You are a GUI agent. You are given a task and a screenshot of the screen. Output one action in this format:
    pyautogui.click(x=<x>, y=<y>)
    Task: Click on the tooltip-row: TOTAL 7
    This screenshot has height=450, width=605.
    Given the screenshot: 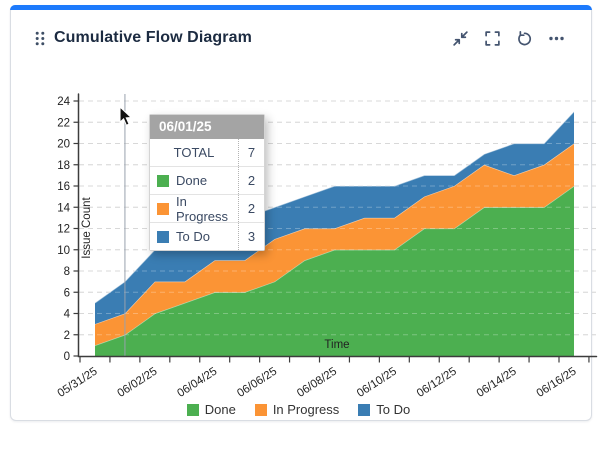 What is the action you would take?
    pyautogui.click(x=207, y=152)
    